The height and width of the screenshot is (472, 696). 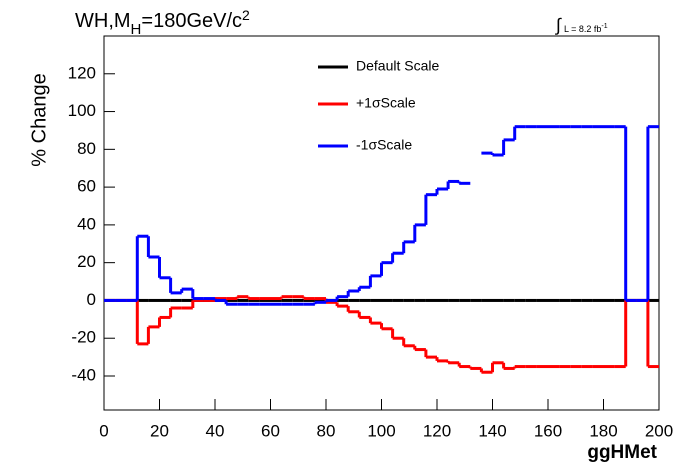 I want to click on x-tick-label: 80, so click(x=326, y=430).